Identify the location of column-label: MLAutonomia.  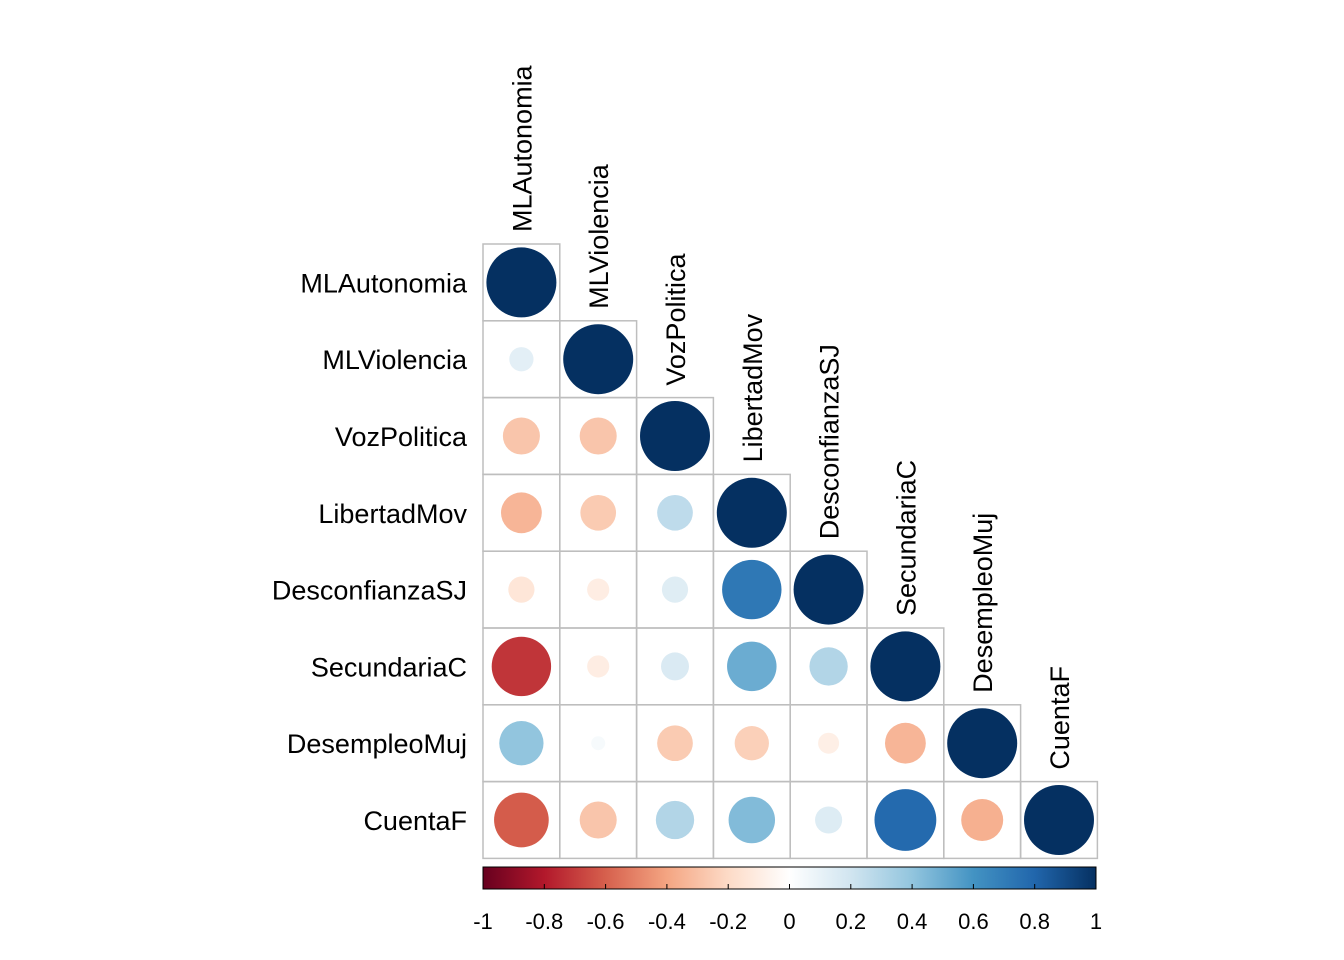
(522, 148).